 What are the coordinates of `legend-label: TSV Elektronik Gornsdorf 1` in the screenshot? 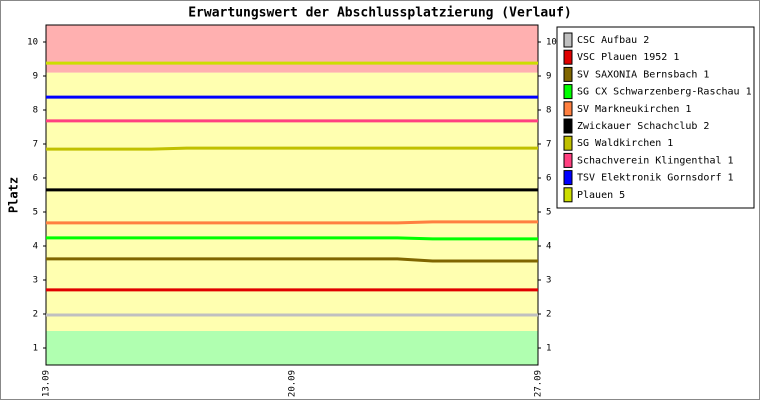 It's located at (655, 178).